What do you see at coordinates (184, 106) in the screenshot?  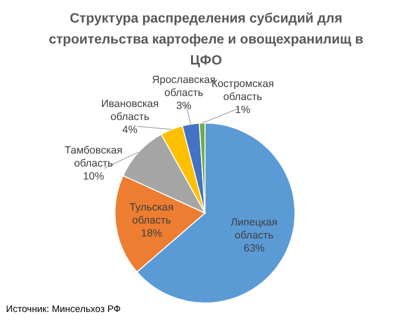 I see `data-label: 3%` at bounding box center [184, 106].